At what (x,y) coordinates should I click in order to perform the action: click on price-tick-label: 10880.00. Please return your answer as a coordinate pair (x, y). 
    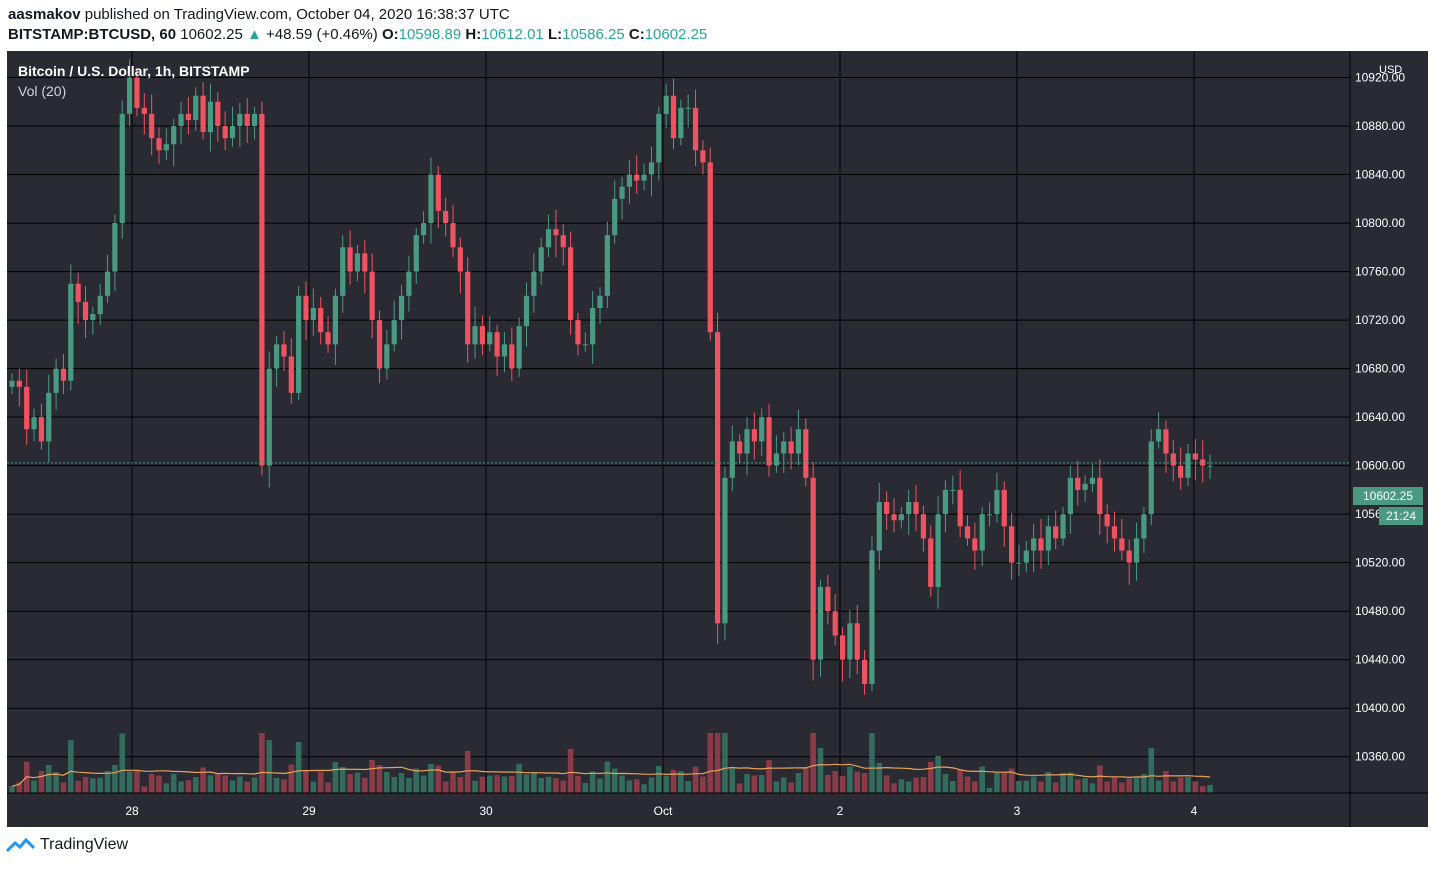
    Looking at the image, I should click on (1380, 126).